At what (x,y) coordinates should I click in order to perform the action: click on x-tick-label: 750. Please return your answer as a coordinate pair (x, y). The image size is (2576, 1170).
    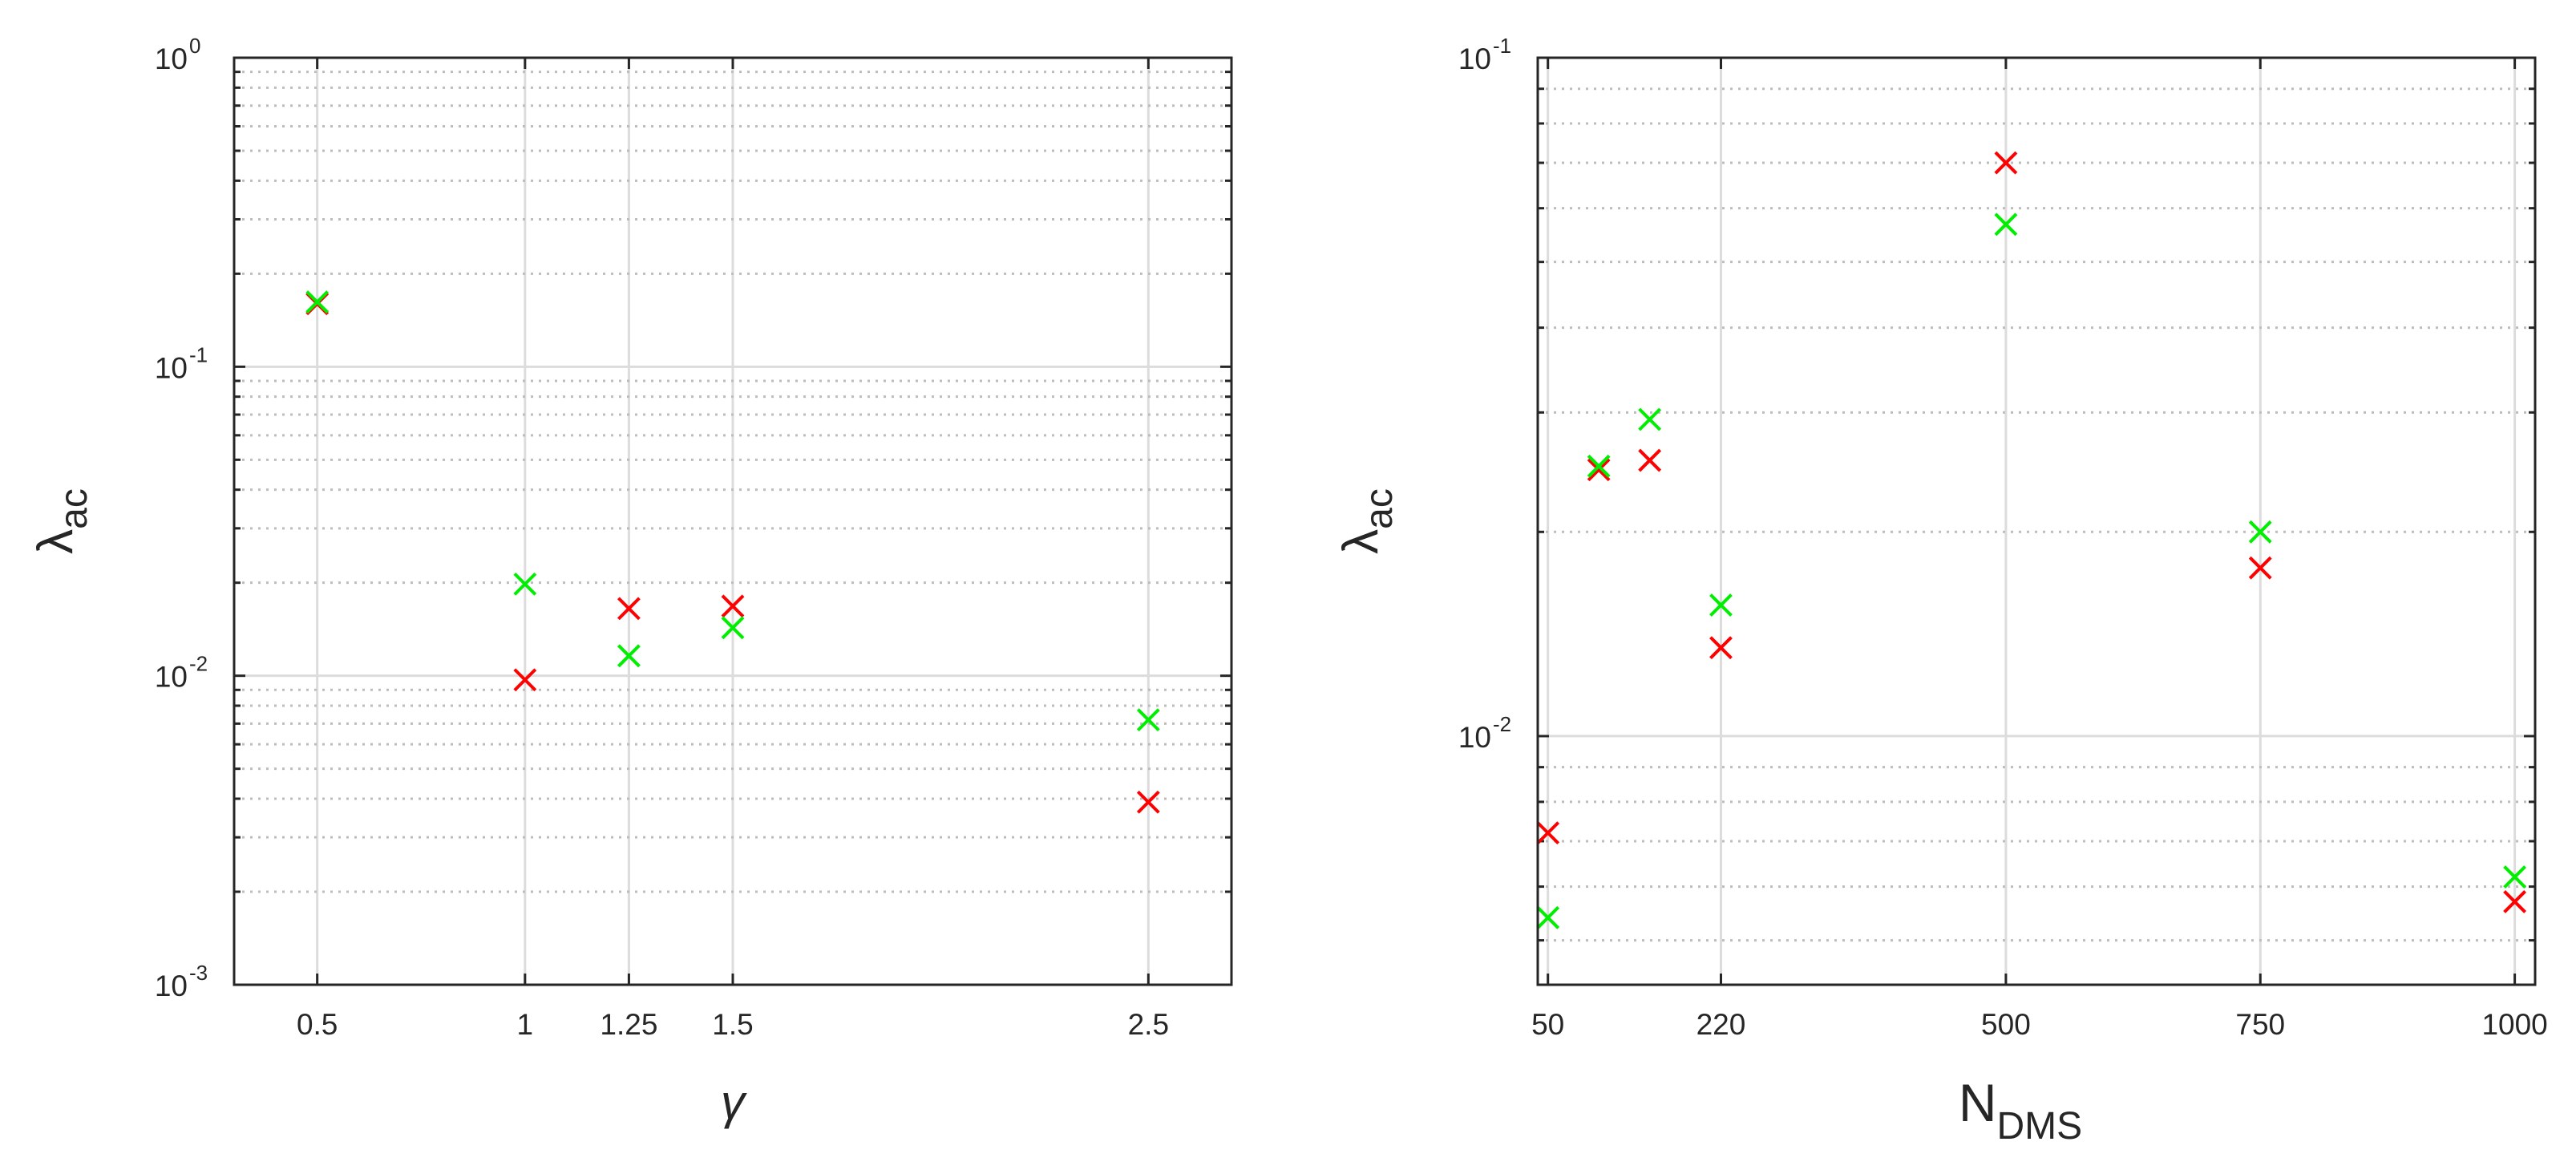
    Looking at the image, I should click on (2260, 1024).